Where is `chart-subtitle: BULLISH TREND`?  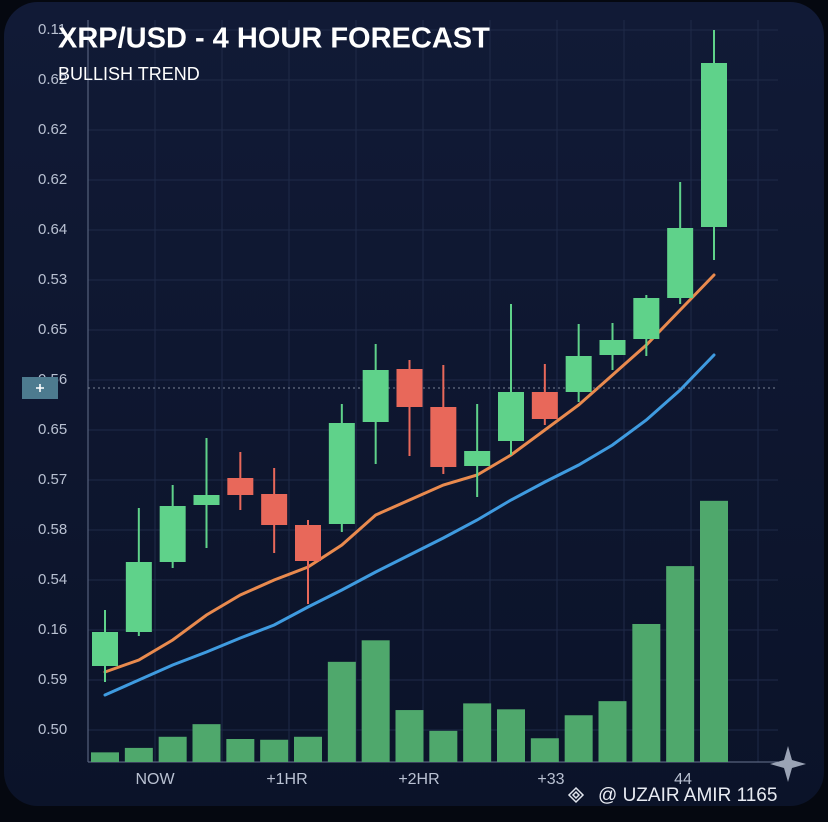 chart-subtitle: BULLISH TREND is located at coordinates (129, 74).